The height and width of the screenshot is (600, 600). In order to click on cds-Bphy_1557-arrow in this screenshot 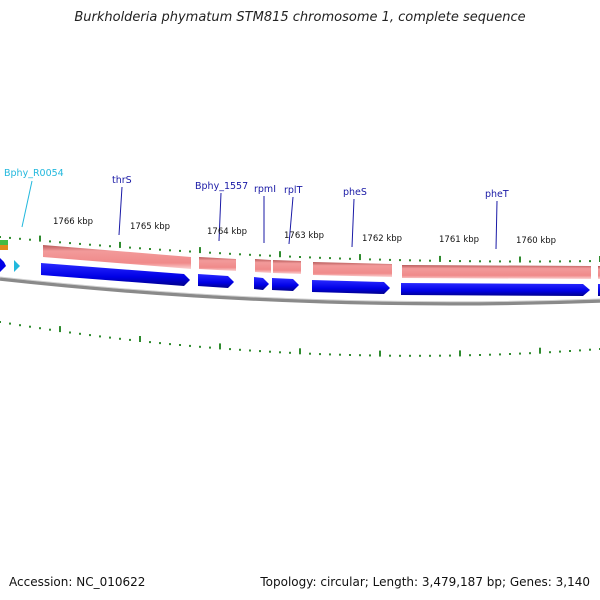, I will do `click(216, 281)`.